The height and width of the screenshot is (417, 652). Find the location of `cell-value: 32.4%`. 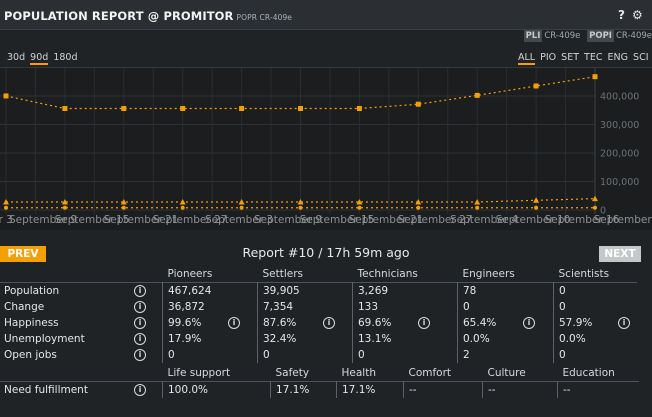

cell-value: 32.4% is located at coordinates (280, 339).